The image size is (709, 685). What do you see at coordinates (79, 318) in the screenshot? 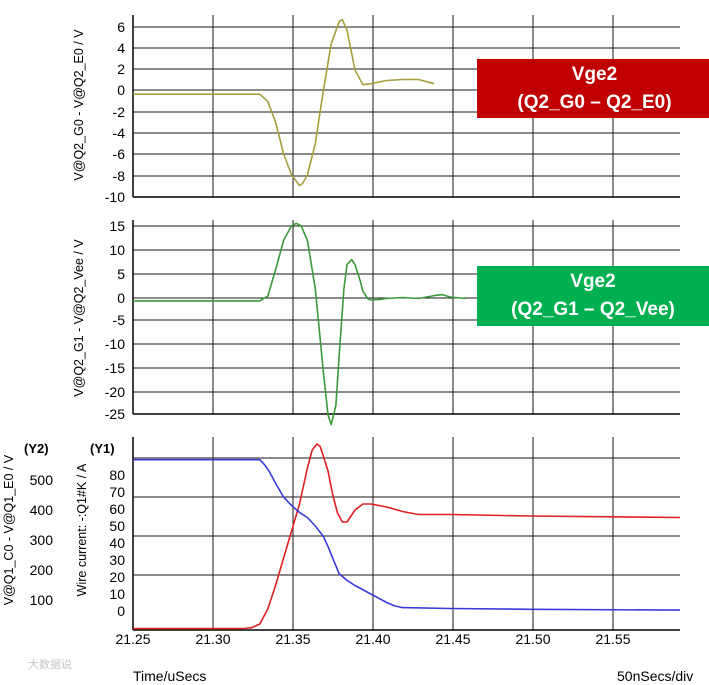
I see `panel2-ylabel: V@Q2_G1 - V@Q2_Vee / V` at bounding box center [79, 318].